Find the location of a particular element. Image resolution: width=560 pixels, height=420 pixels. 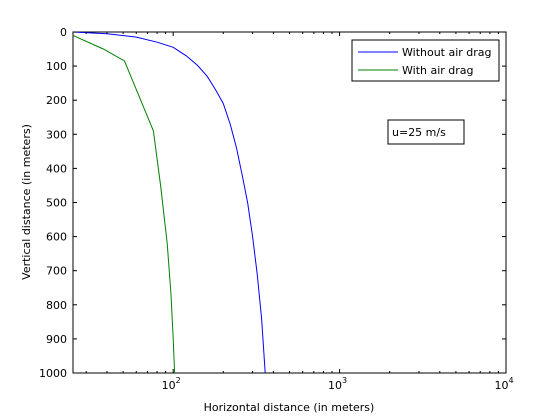

legend-label-with-air-drag: With air drag is located at coordinates (438, 70).